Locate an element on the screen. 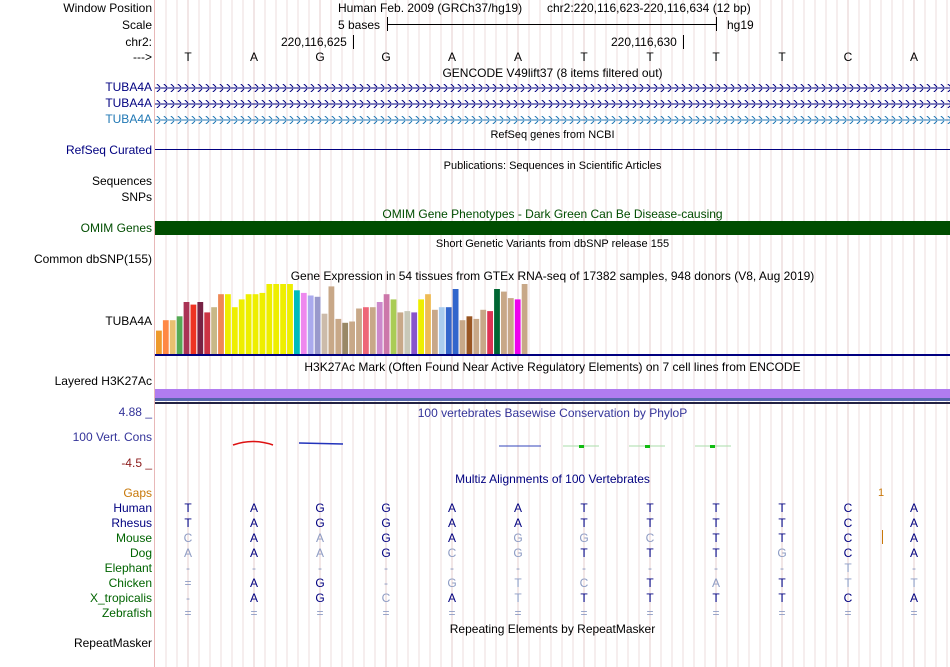  refseq-gene-line is located at coordinates (552, 149).